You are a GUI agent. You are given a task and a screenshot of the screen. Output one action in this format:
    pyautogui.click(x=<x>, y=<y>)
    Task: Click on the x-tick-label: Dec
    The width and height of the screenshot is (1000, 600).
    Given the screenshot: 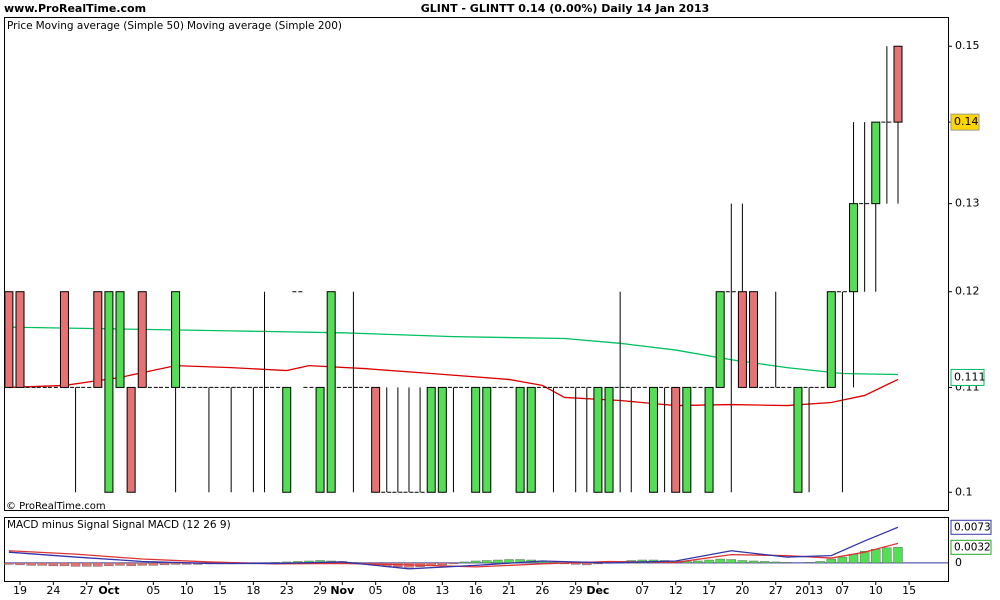 What is the action you would take?
    pyautogui.click(x=597, y=590)
    